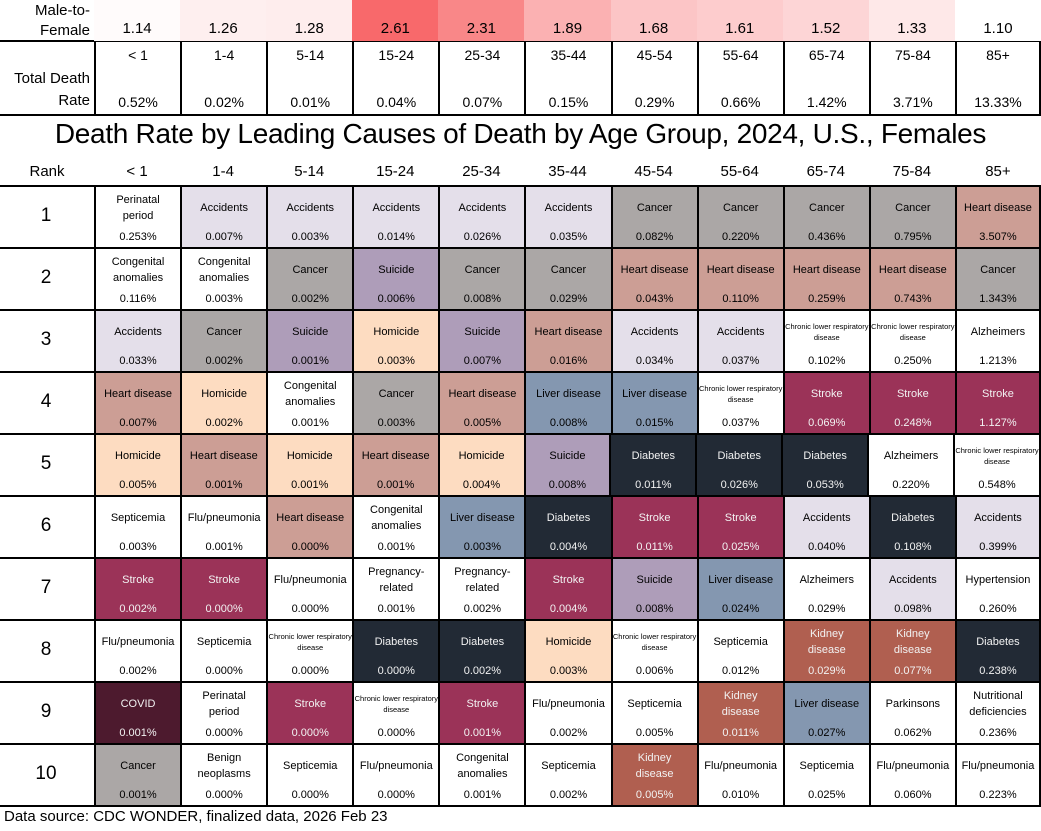 The width and height of the screenshot is (1041, 831). I want to click on cause-cell: Heart disease 0.043%, so click(653, 279).